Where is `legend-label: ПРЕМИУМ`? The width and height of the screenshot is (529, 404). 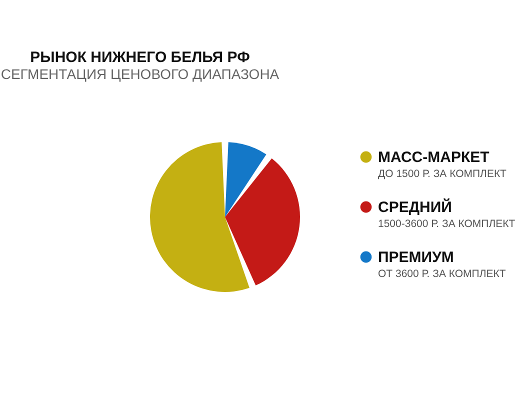
legend-label: ПРЕМИУМ is located at coordinates (416, 257).